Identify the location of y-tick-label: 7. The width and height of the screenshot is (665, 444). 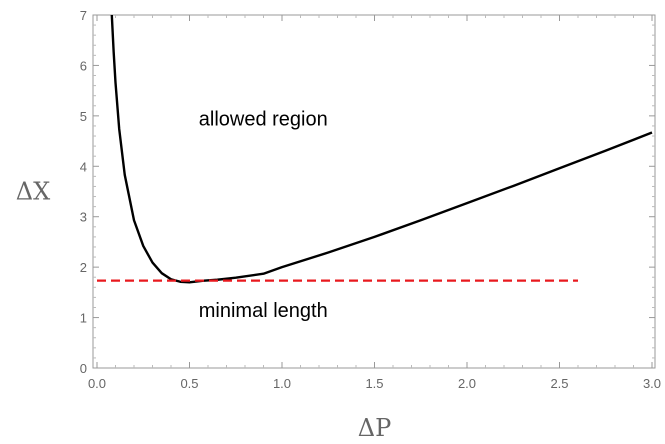
(83, 15).